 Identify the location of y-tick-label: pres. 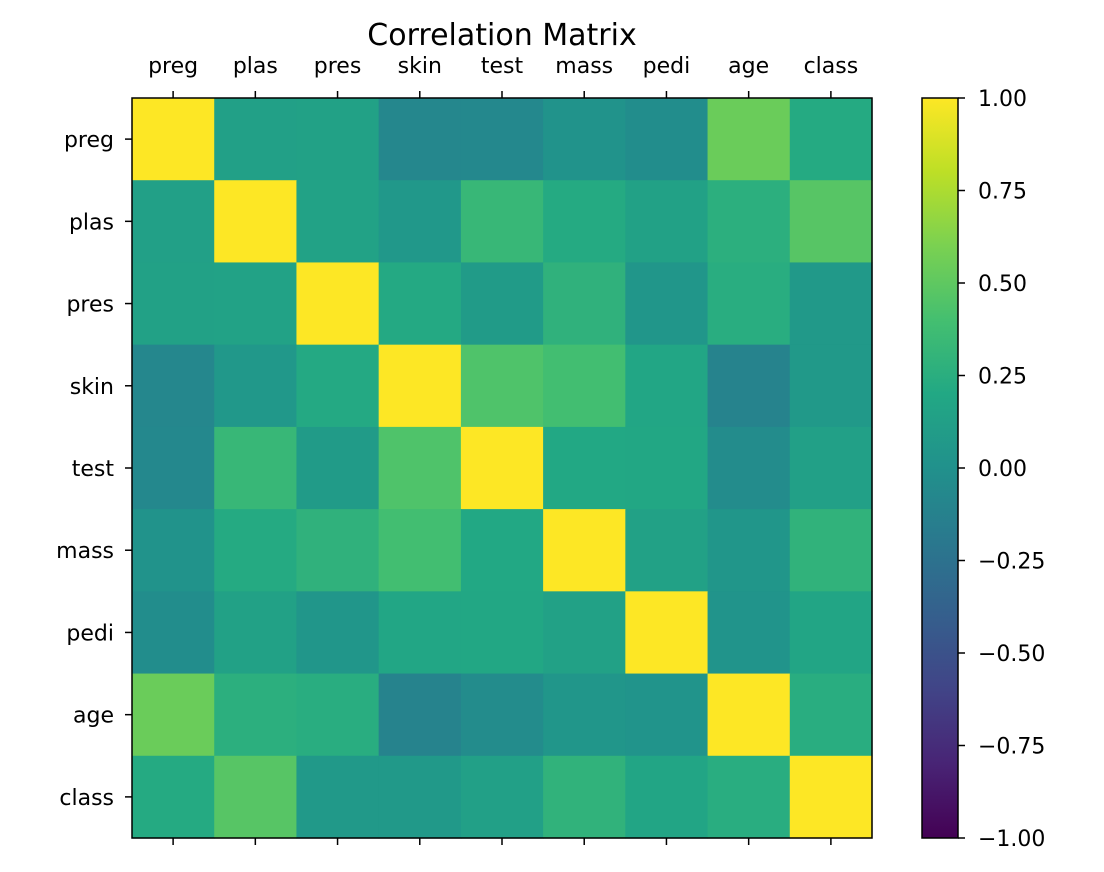
(90, 305).